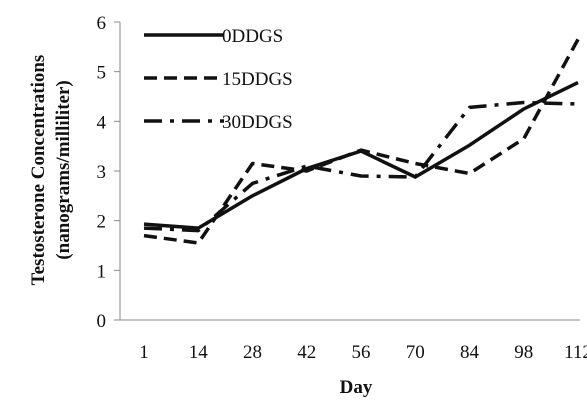  Describe the element at coordinates (361, 352) in the screenshot. I see `x-tick-label: 56` at that location.